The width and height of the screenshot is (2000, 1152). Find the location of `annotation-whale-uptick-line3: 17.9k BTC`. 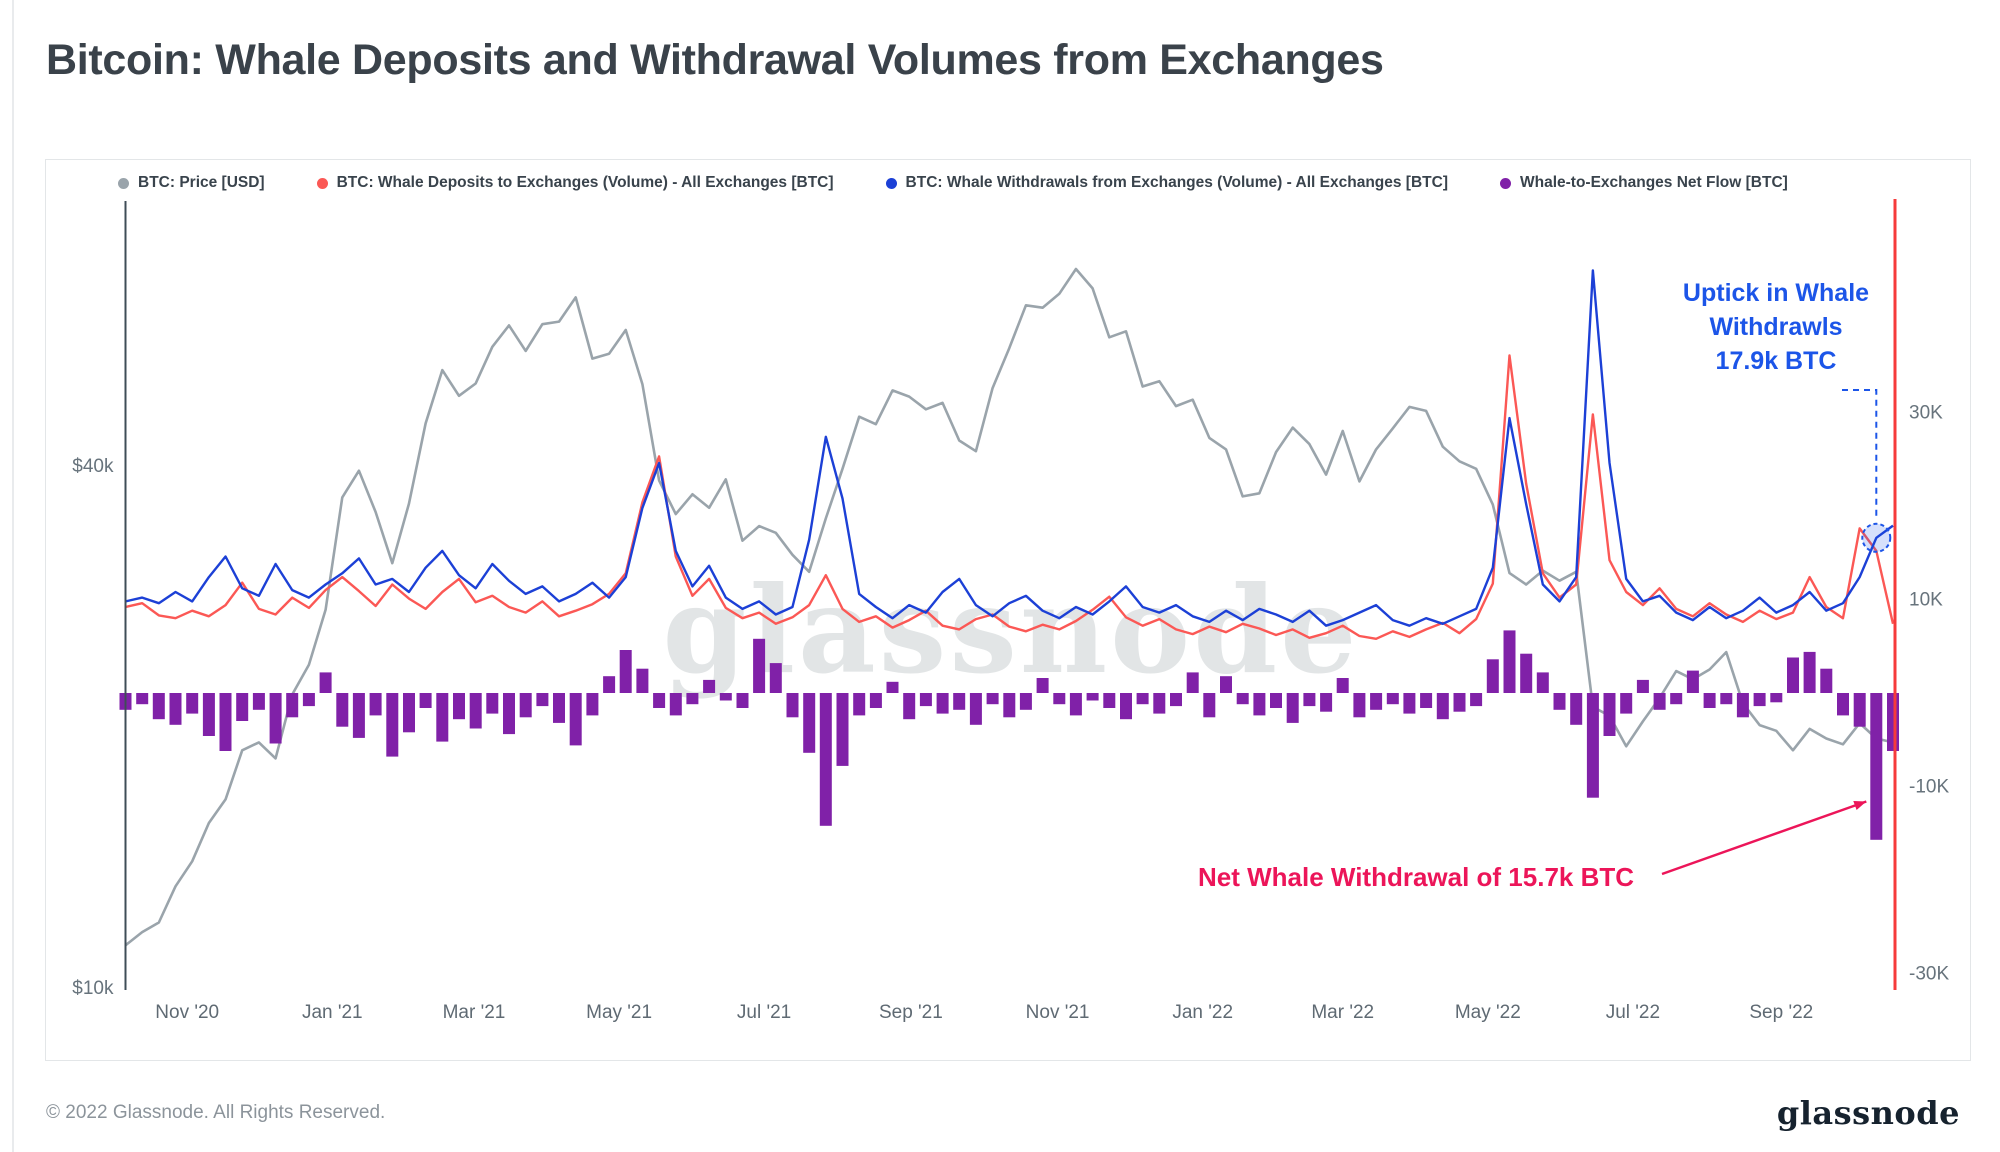

annotation-whale-uptick-line3: 17.9k BTC is located at coordinates (1776, 361).